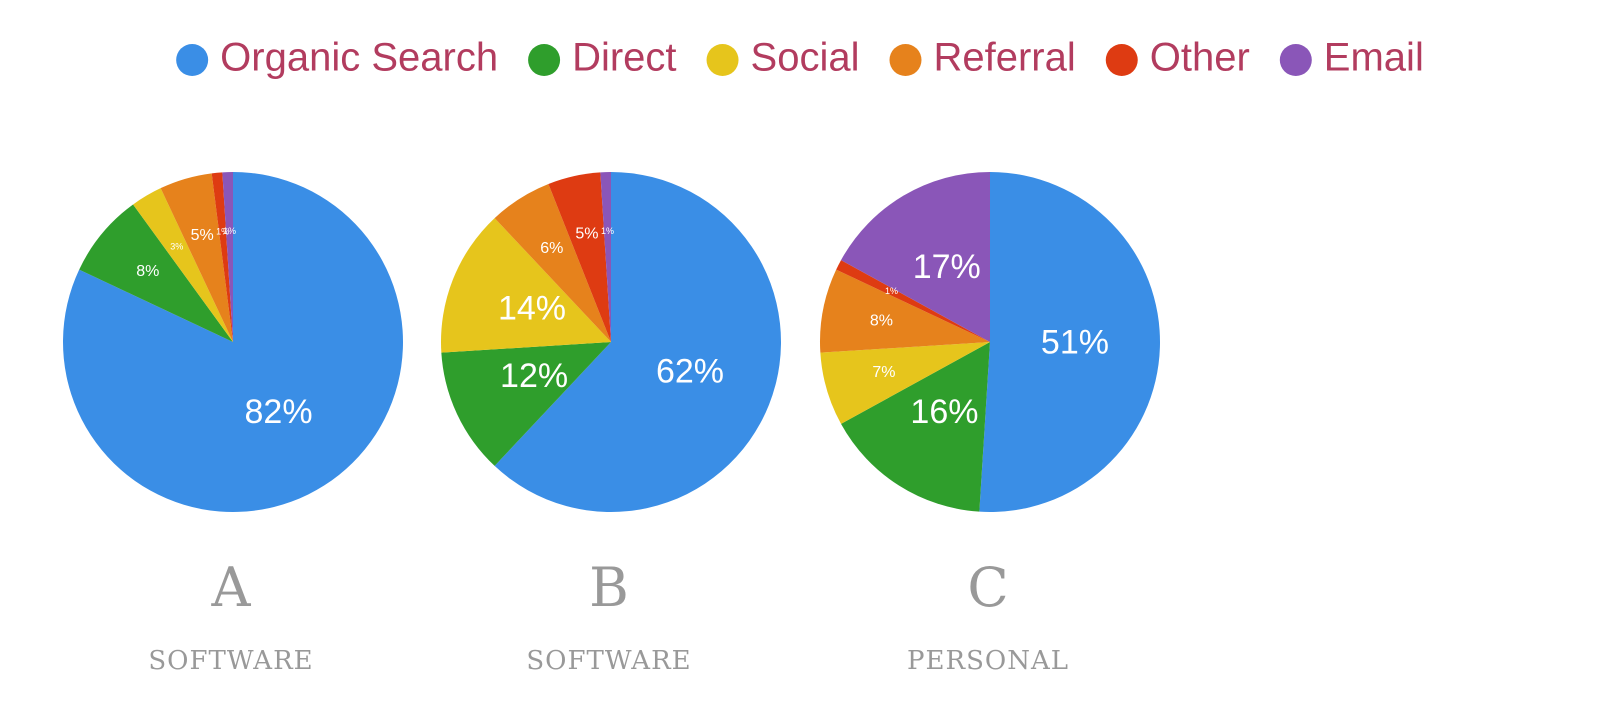  I want to click on legend-label: Social, so click(805, 58).